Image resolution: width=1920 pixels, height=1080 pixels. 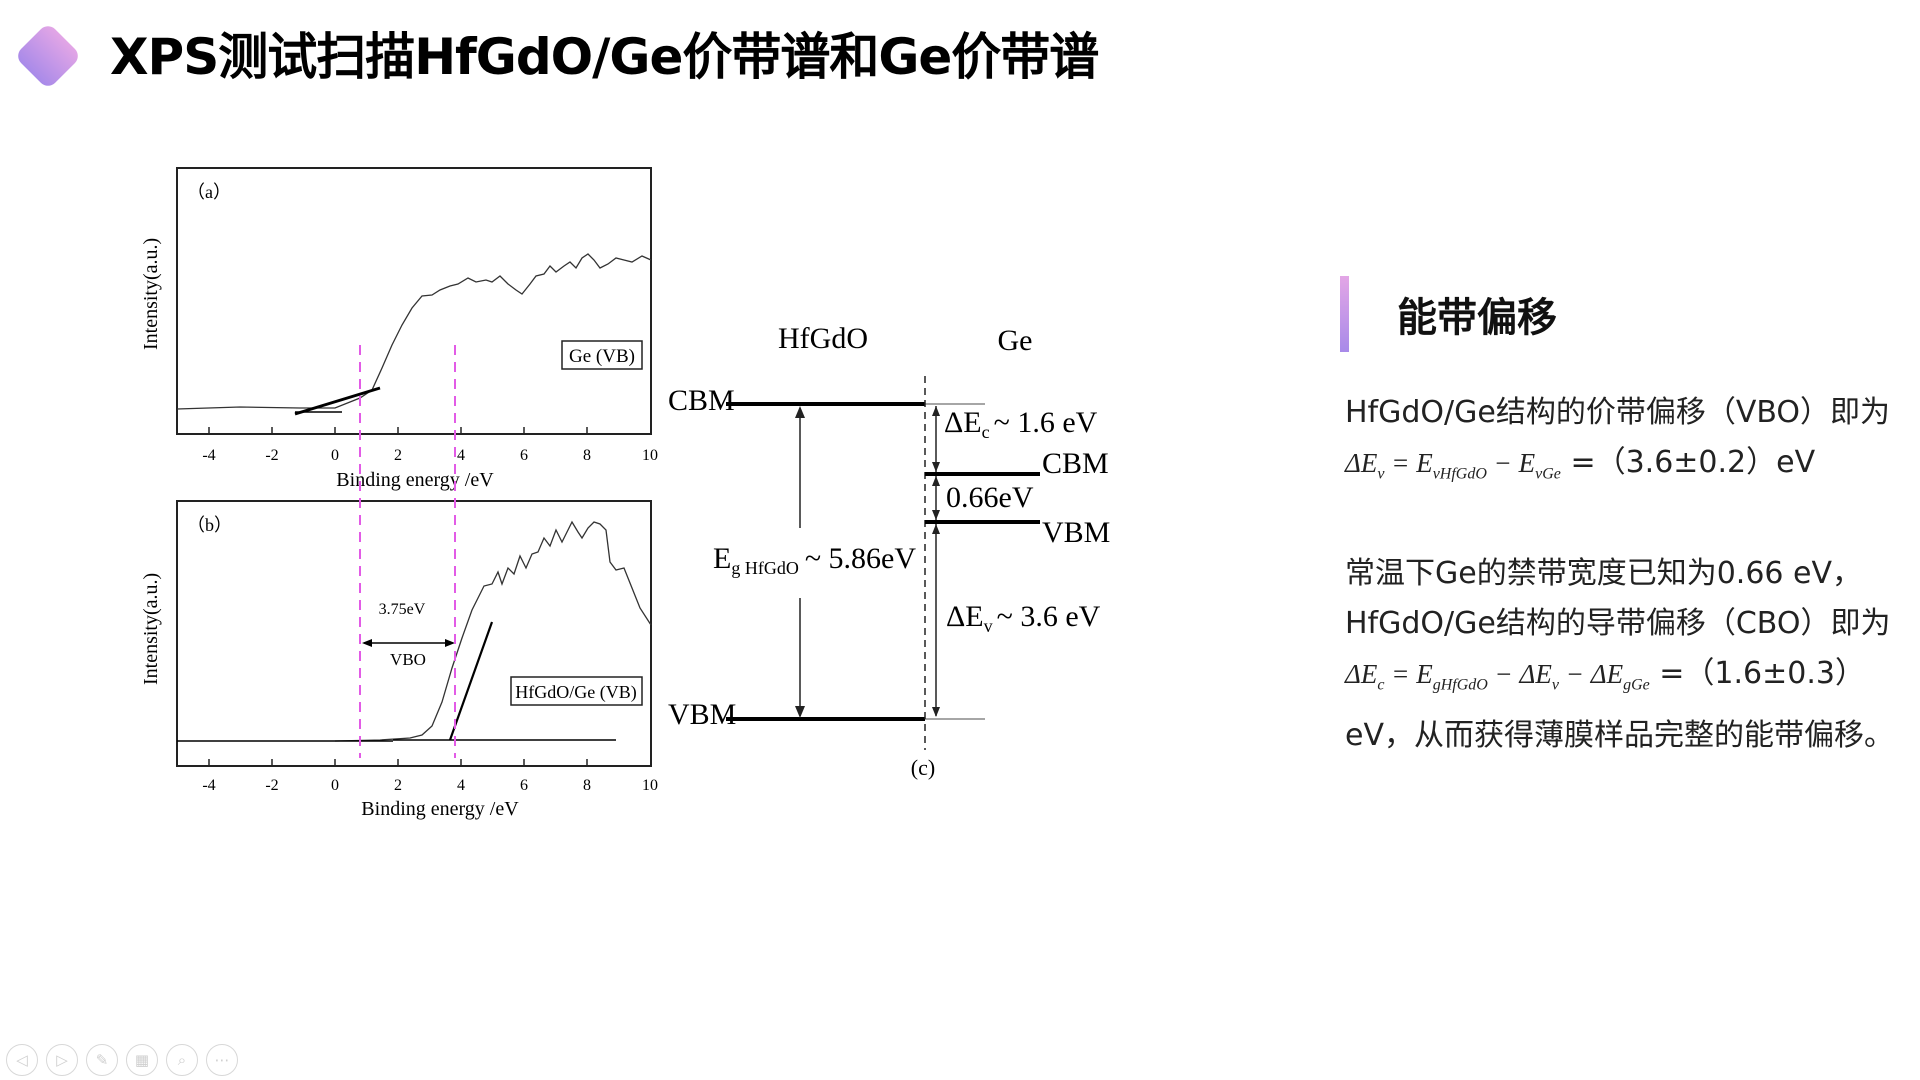 I want to click on panel-b-xtick: 0, so click(x=335, y=785).